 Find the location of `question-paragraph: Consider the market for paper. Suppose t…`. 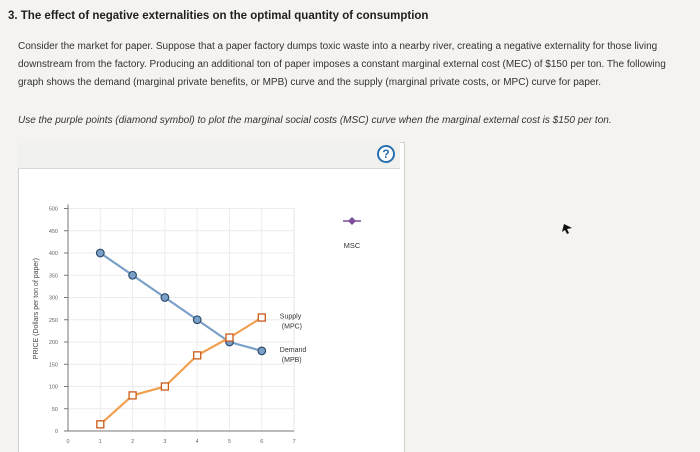

question-paragraph: Consider the market for paper. Suppose t… is located at coordinates (342, 64).